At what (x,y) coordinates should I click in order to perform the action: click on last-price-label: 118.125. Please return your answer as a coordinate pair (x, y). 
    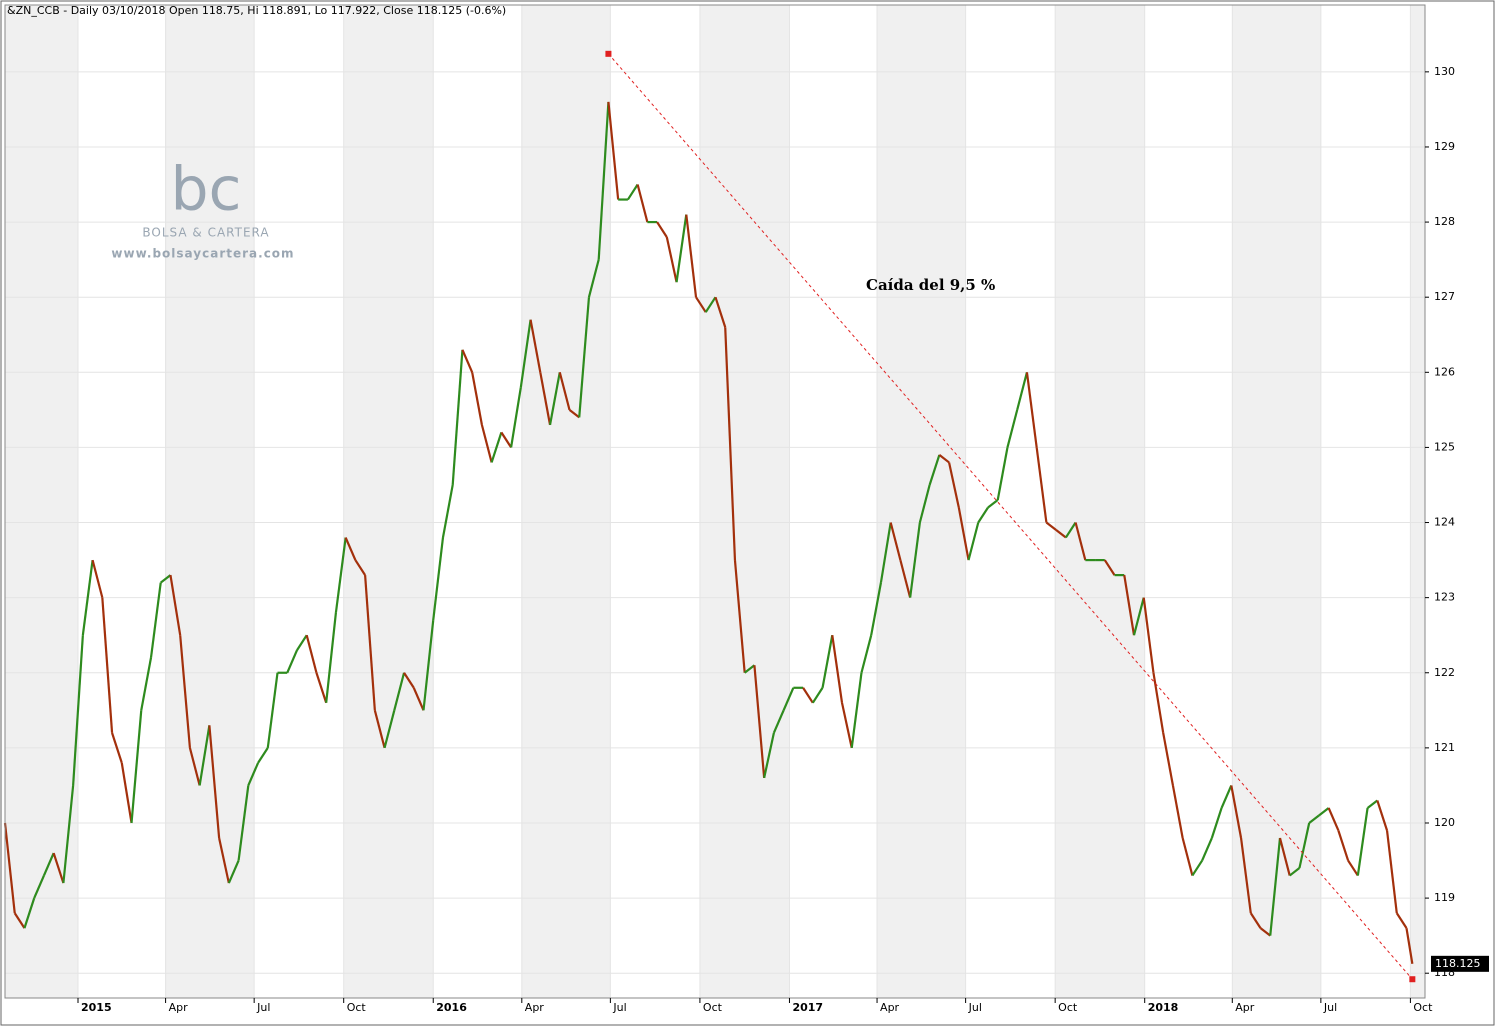
    Looking at the image, I should click on (1458, 963).